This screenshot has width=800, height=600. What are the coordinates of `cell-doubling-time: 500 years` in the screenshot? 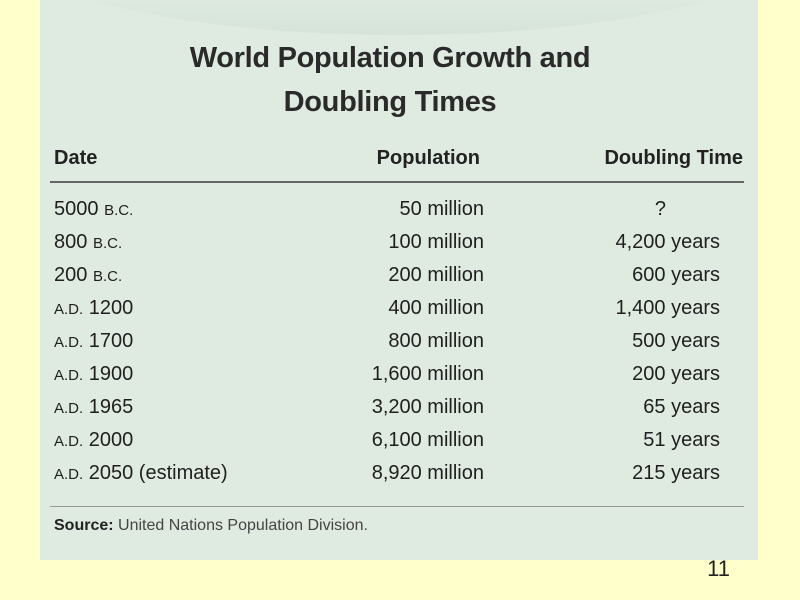 It's located at (676, 341).